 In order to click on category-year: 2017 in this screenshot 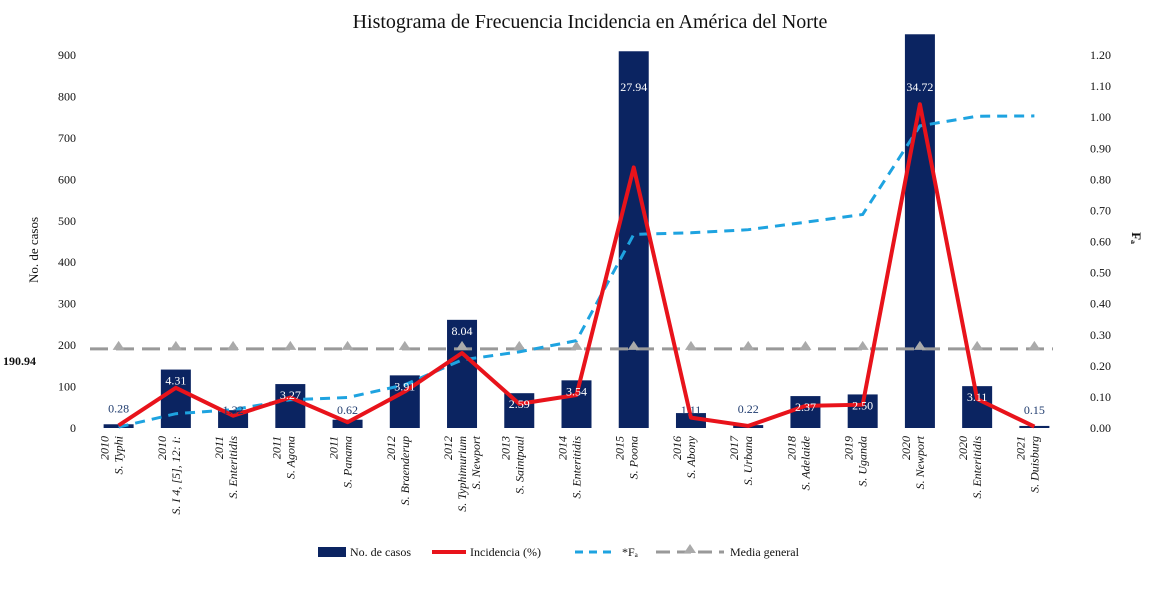, I will do `click(734, 447)`.